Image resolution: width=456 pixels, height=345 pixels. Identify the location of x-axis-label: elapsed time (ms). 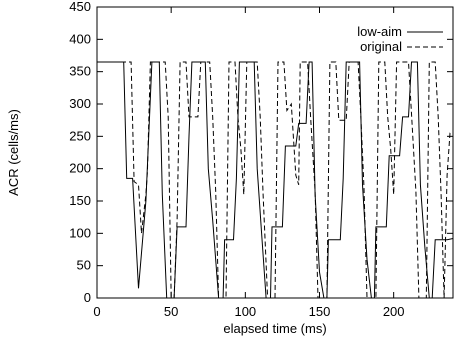
(274, 328).